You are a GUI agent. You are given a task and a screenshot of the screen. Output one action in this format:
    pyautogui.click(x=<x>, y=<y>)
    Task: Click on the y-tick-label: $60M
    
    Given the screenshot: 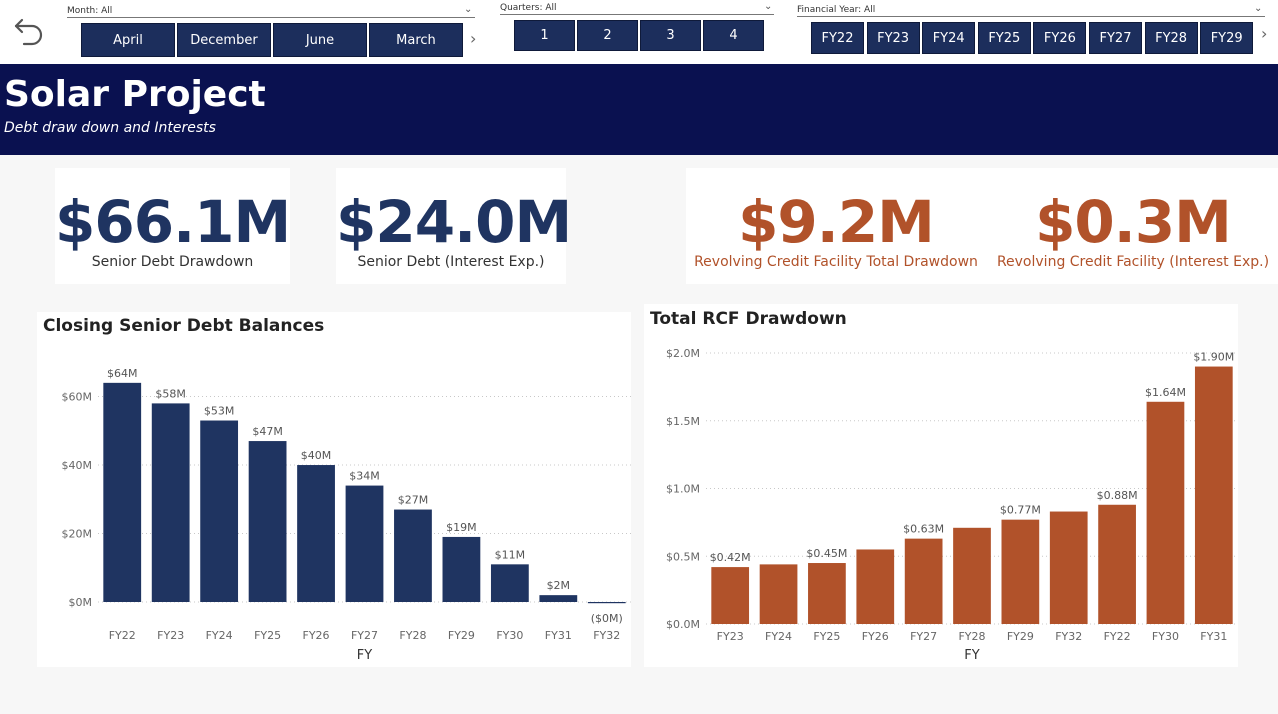 What is the action you would take?
    pyautogui.click(x=77, y=397)
    